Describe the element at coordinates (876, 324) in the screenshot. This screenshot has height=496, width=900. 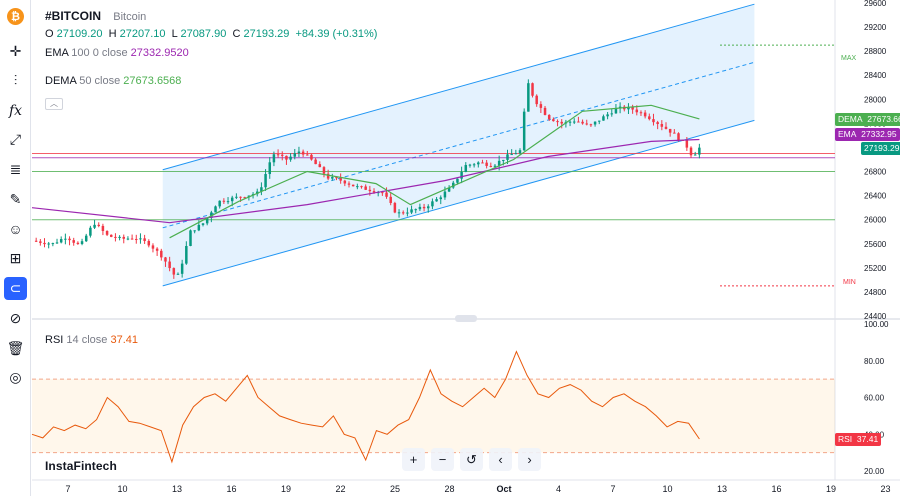
I see `rsi-tick-label: 100.00` at that location.